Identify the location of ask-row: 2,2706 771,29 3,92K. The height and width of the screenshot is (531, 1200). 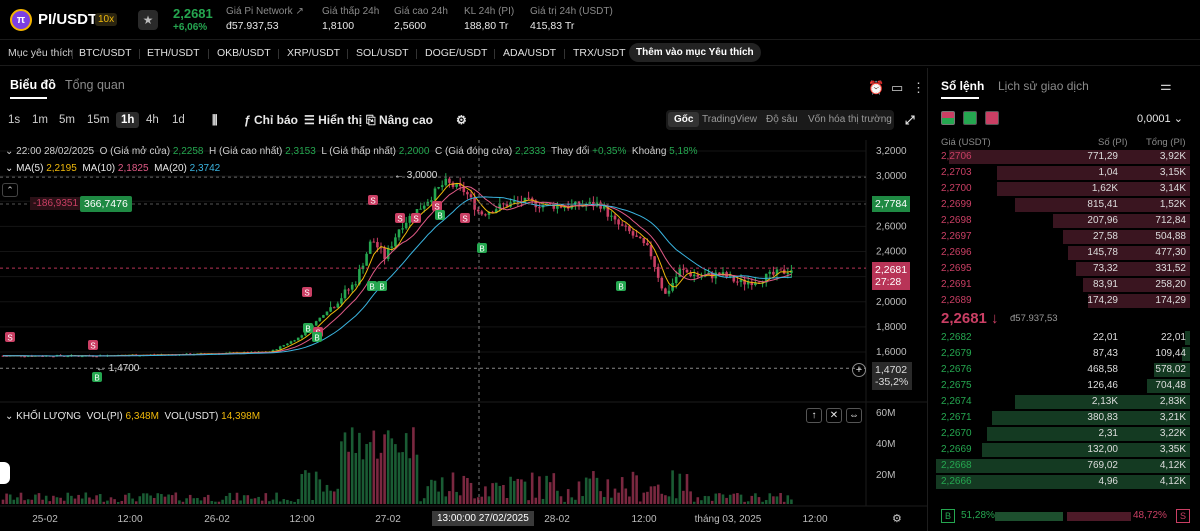
(1063, 157).